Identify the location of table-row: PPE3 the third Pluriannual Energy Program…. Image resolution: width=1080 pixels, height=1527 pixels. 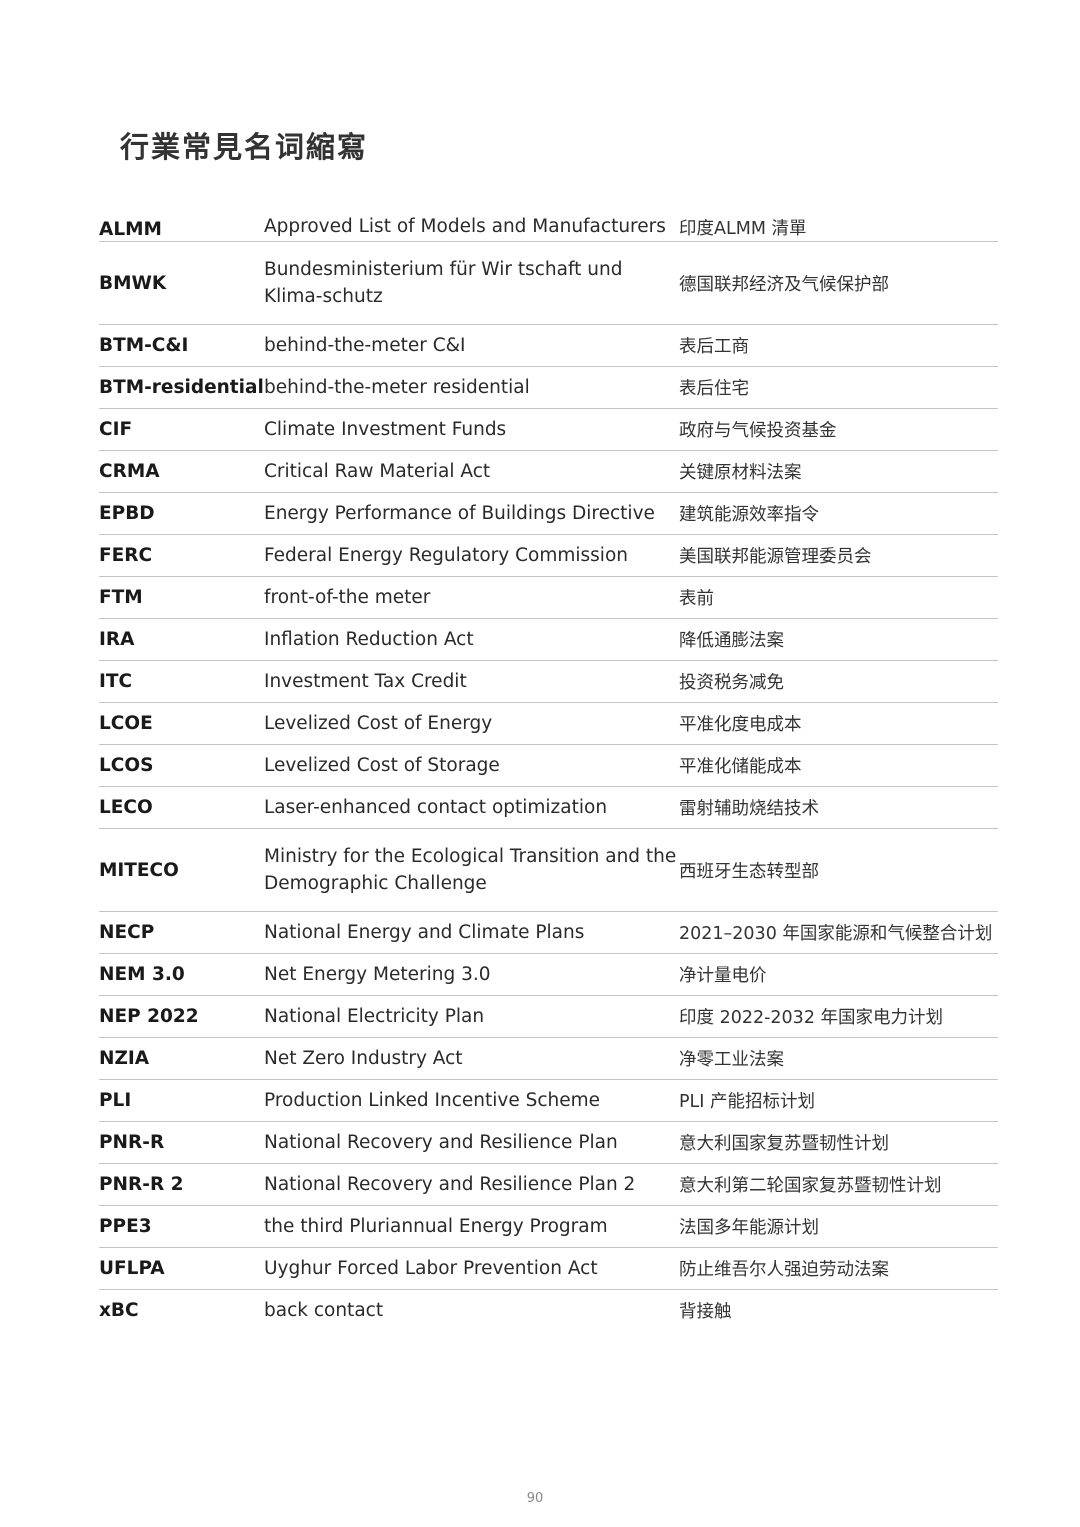
(548, 1227).